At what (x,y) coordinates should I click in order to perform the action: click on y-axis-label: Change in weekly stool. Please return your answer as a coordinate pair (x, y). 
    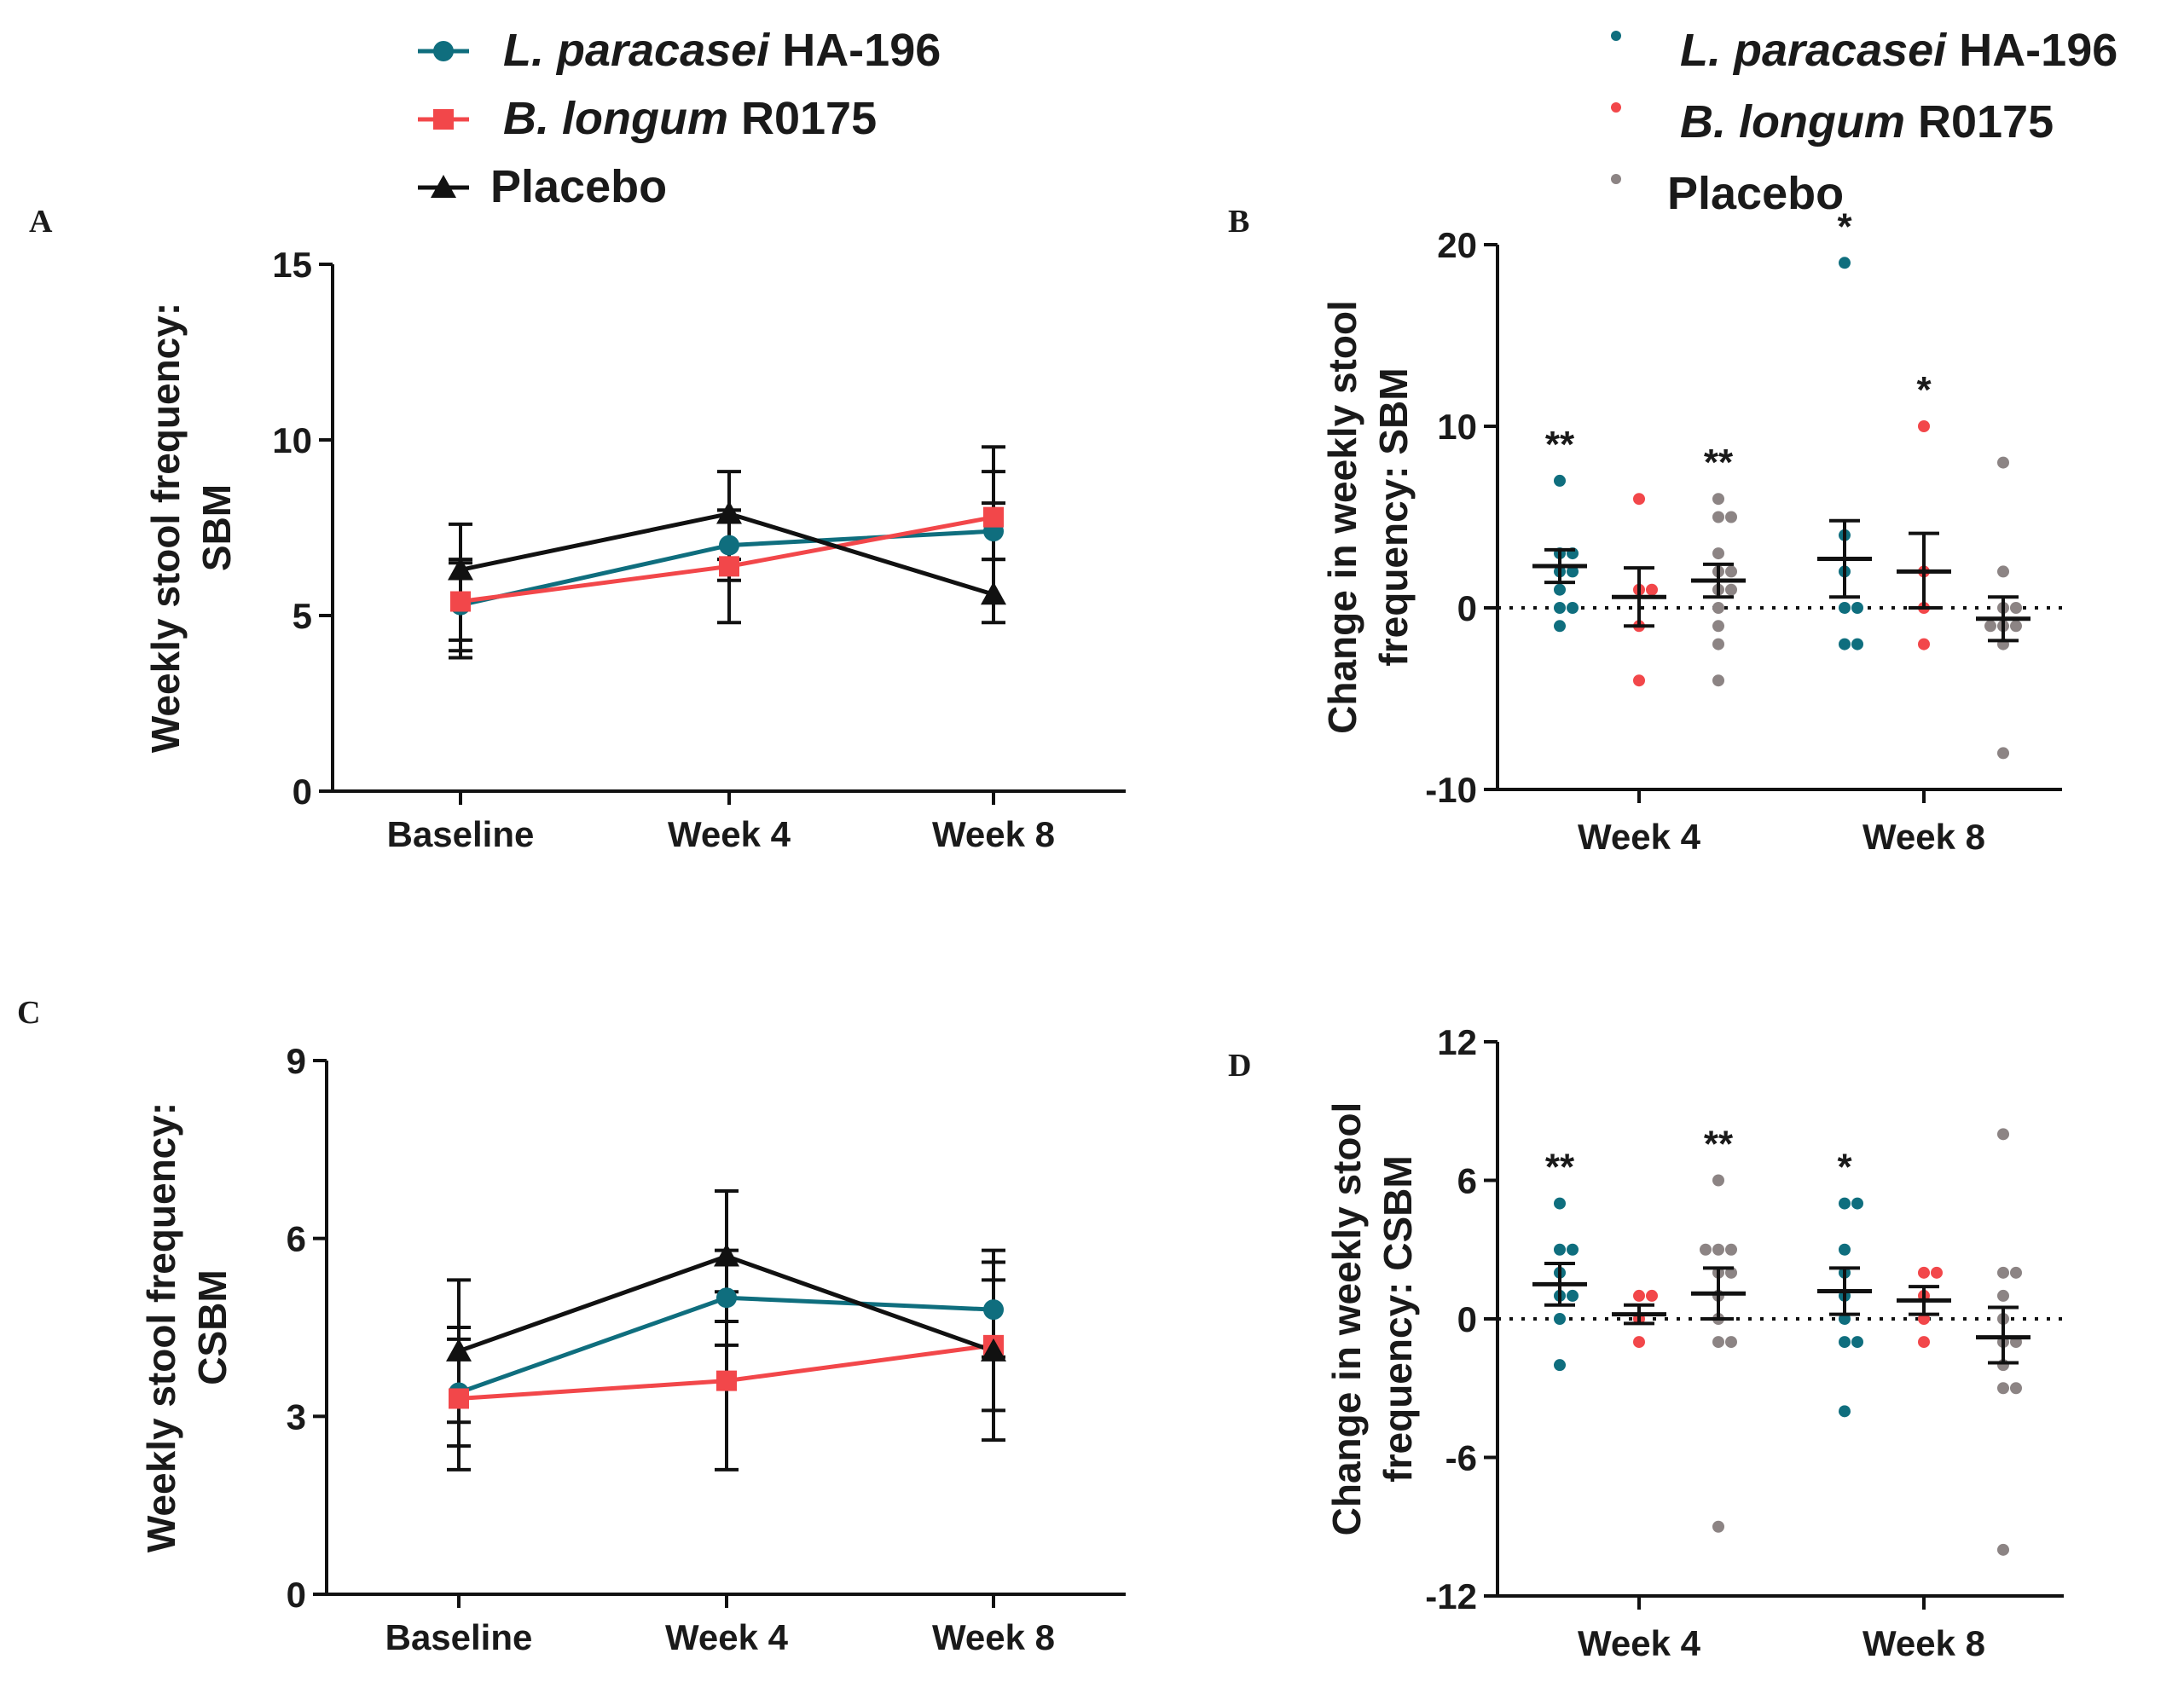
    Looking at the image, I should click on (1342, 517).